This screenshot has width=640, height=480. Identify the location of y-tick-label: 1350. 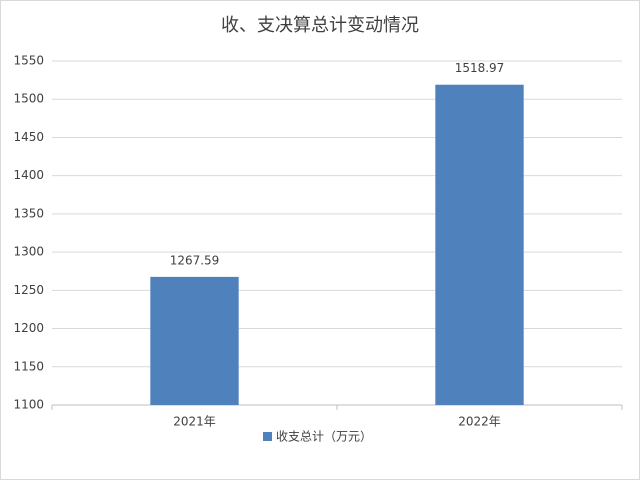
(28, 213).